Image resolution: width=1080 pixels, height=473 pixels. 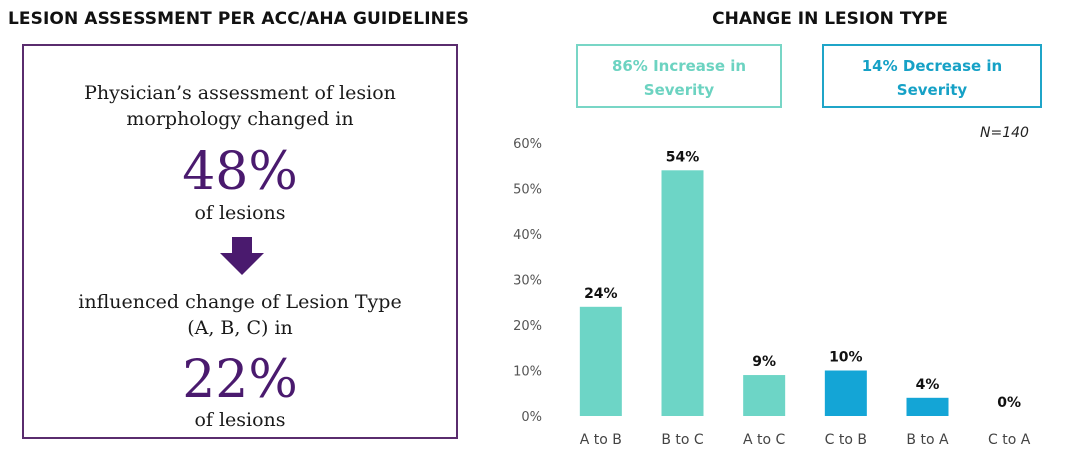 What do you see at coordinates (928, 385) in the screenshot?
I see `data-label: 4%` at bounding box center [928, 385].